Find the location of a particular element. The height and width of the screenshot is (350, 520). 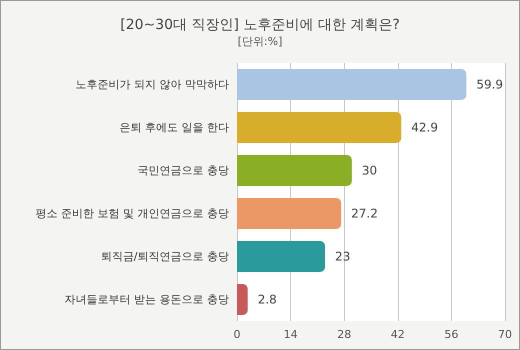

x-tick-label: 42 is located at coordinates (397, 334).